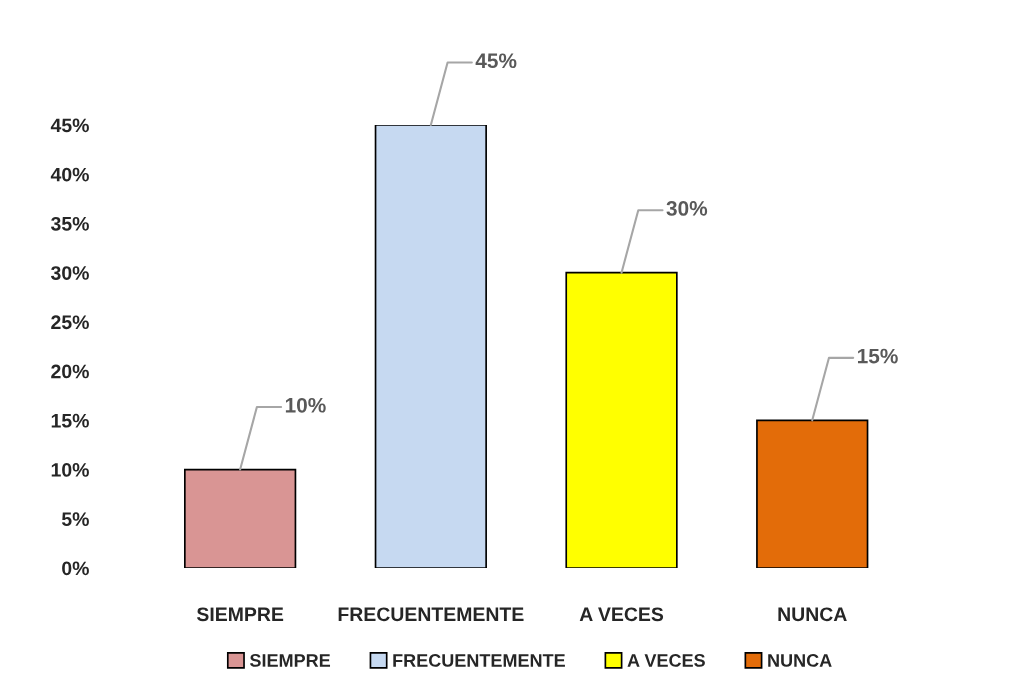  I want to click on data-label: 30%, so click(687, 208).